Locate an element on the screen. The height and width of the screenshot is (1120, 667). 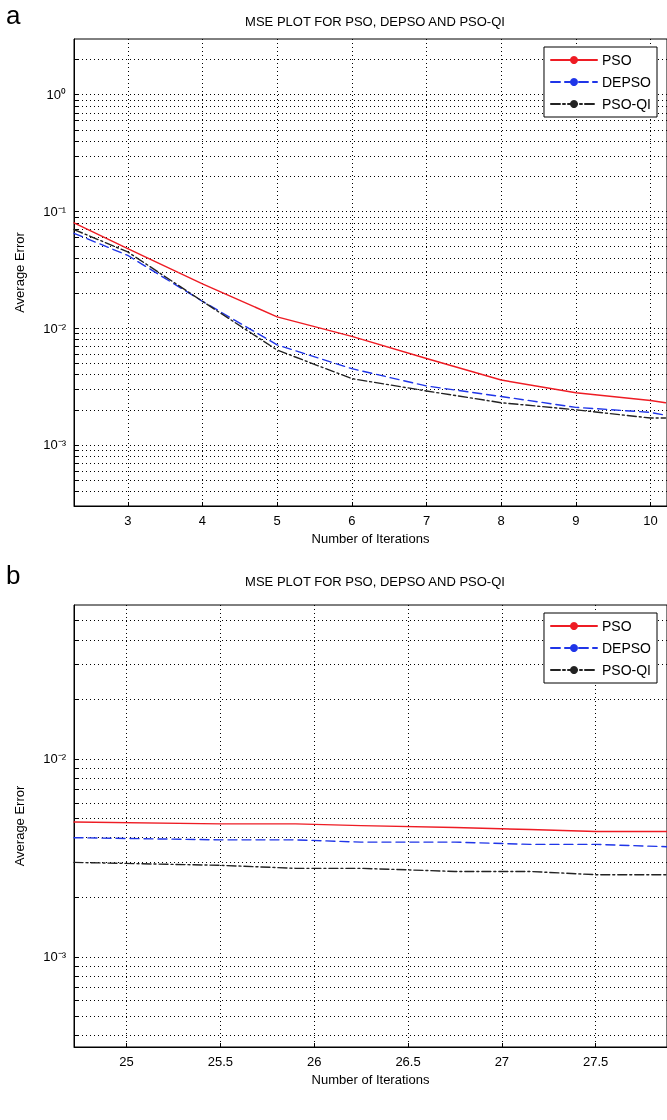
y-tick-label: 10⁻¹ is located at coordinates (55, 211).